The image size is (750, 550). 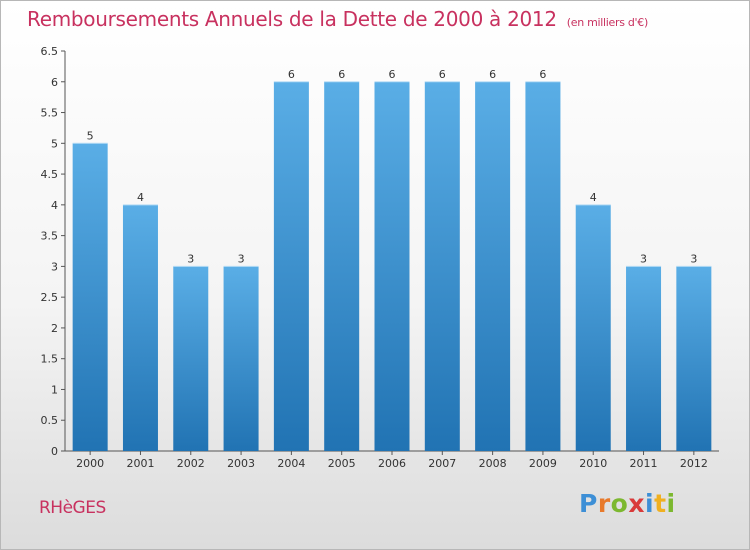 I want to click on data-label: 5, so click(x=90, y=135).